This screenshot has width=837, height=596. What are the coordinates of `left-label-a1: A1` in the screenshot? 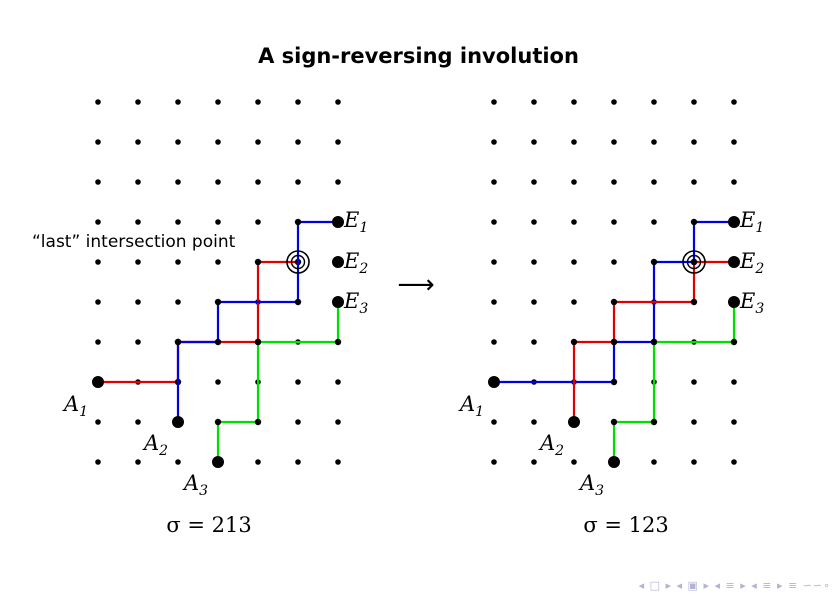 It's located at (75, 406).